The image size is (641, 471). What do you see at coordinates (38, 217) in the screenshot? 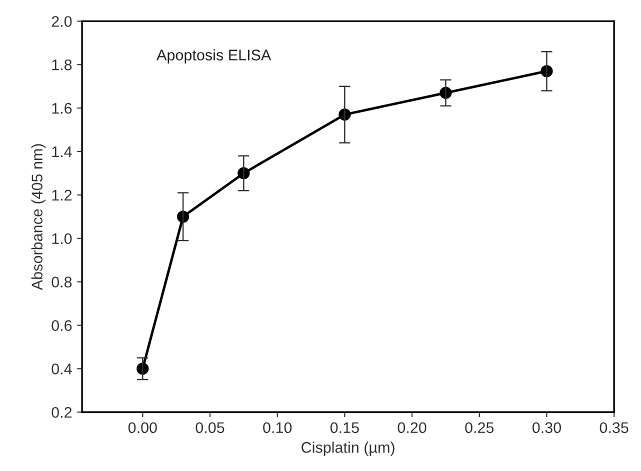
I see `y-axis-title: Absorbance (405 nm)` at bounding box center [38, 217].